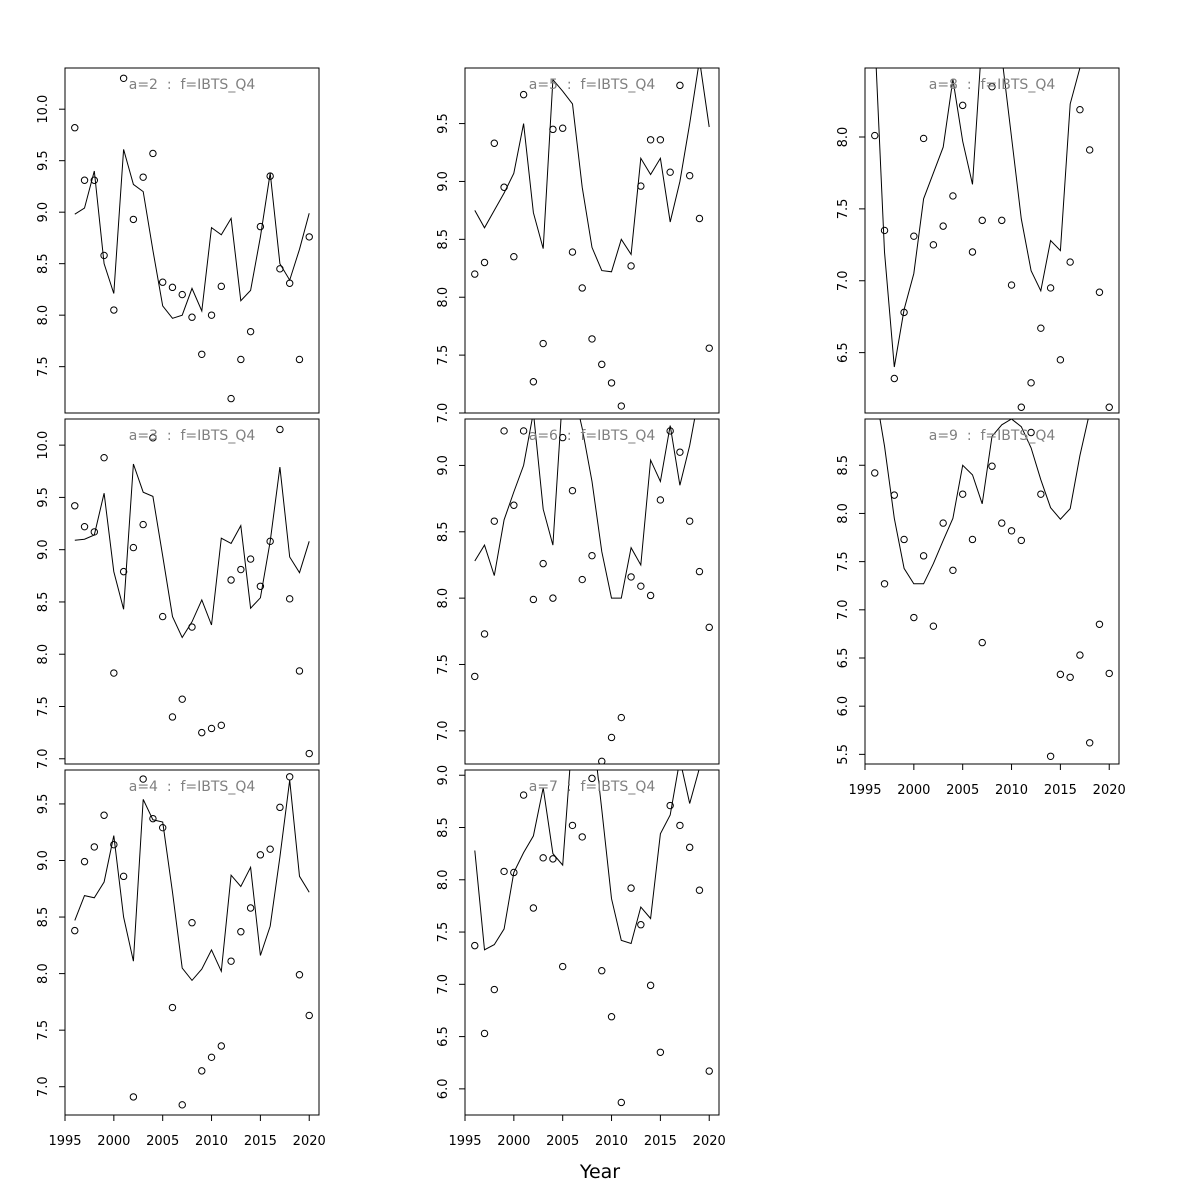 The height and width of the screenshot is (1200, 1200). I want to click on panel: 7.0 7.5 8.0 8.5 9.0 9.5 a=5 : f=IBTS_Q4, so click(578, 245).